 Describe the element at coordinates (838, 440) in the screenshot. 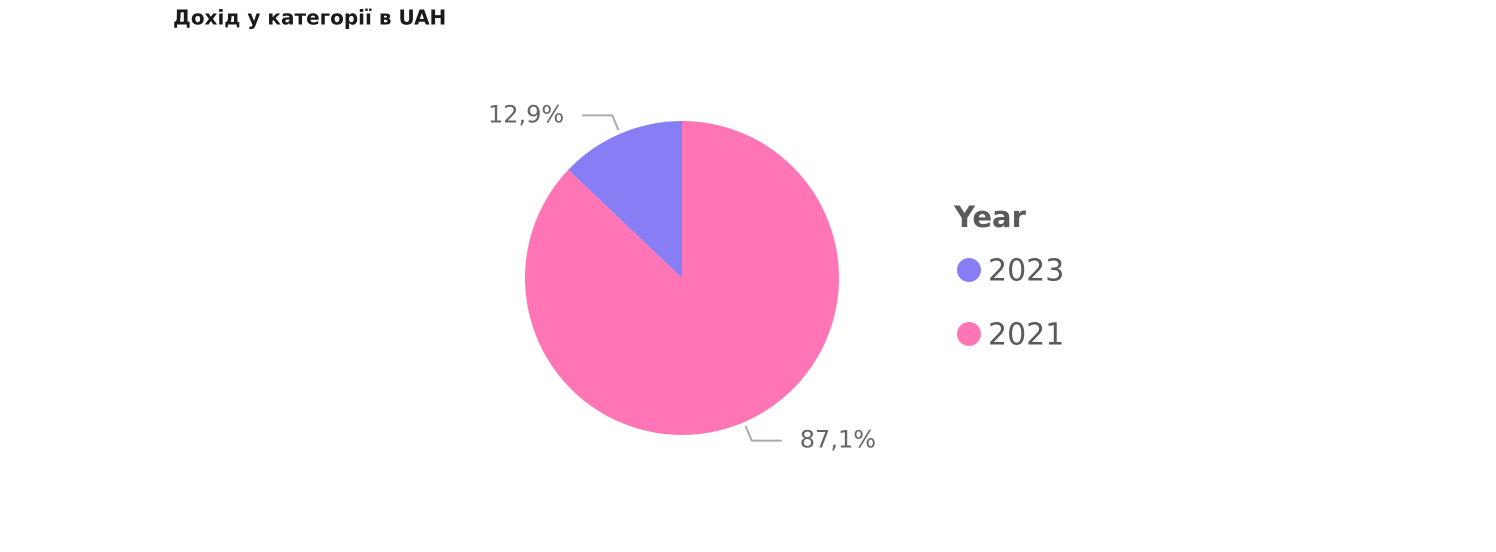

I see `data-label: 87,1%` at that location.